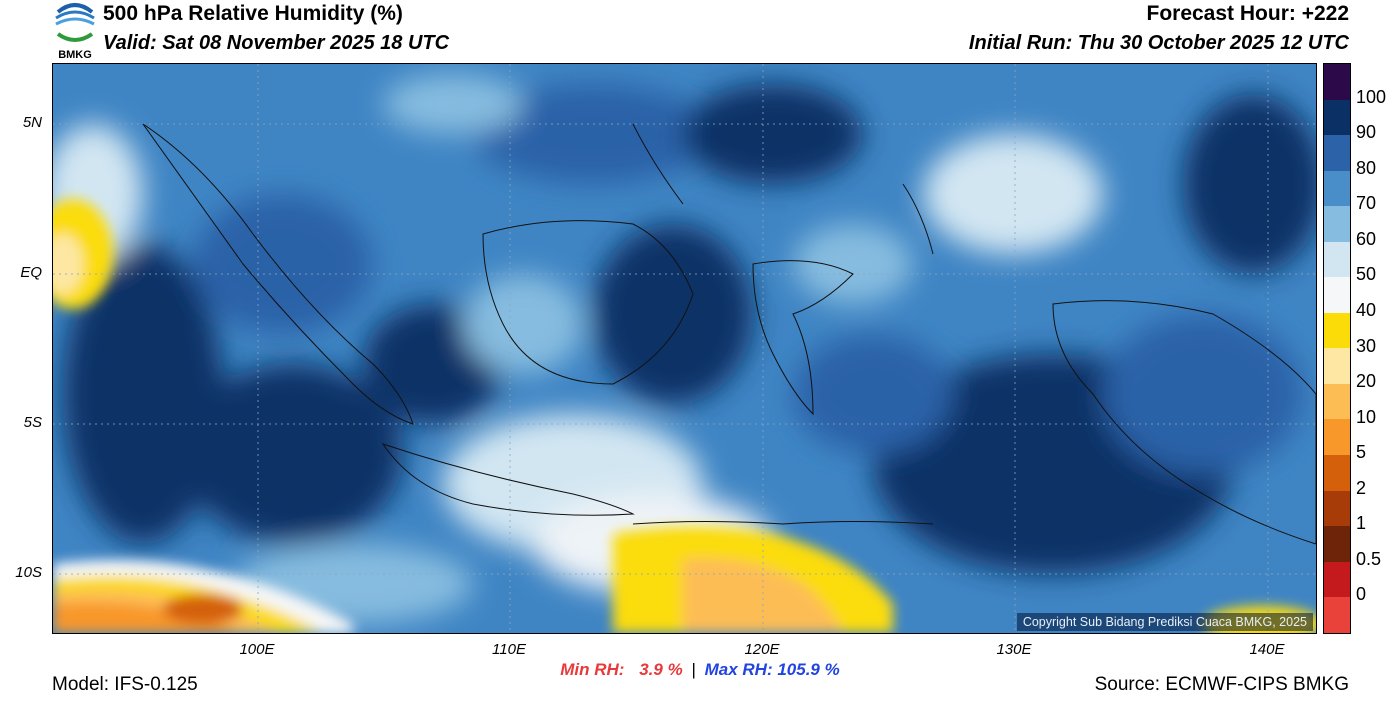 The width and height of the screenshot is (1400, 709). What do you see at coordinates (1366, 381) in the screenshot?
I see `colorbar-label: 20` at bounding box center [1366, 381].